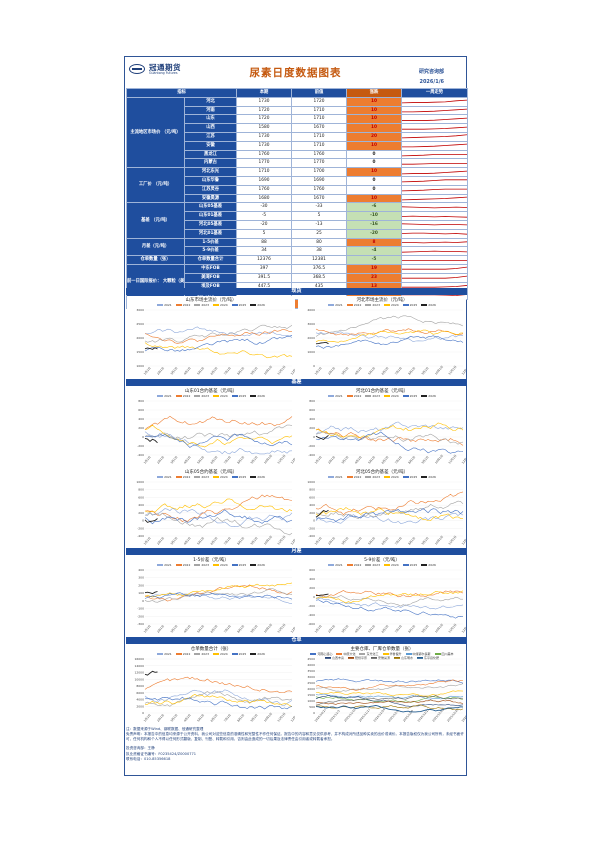 This screenshot has height=842, width=595. I want to click on current-value: 1720, so click(264, 110).